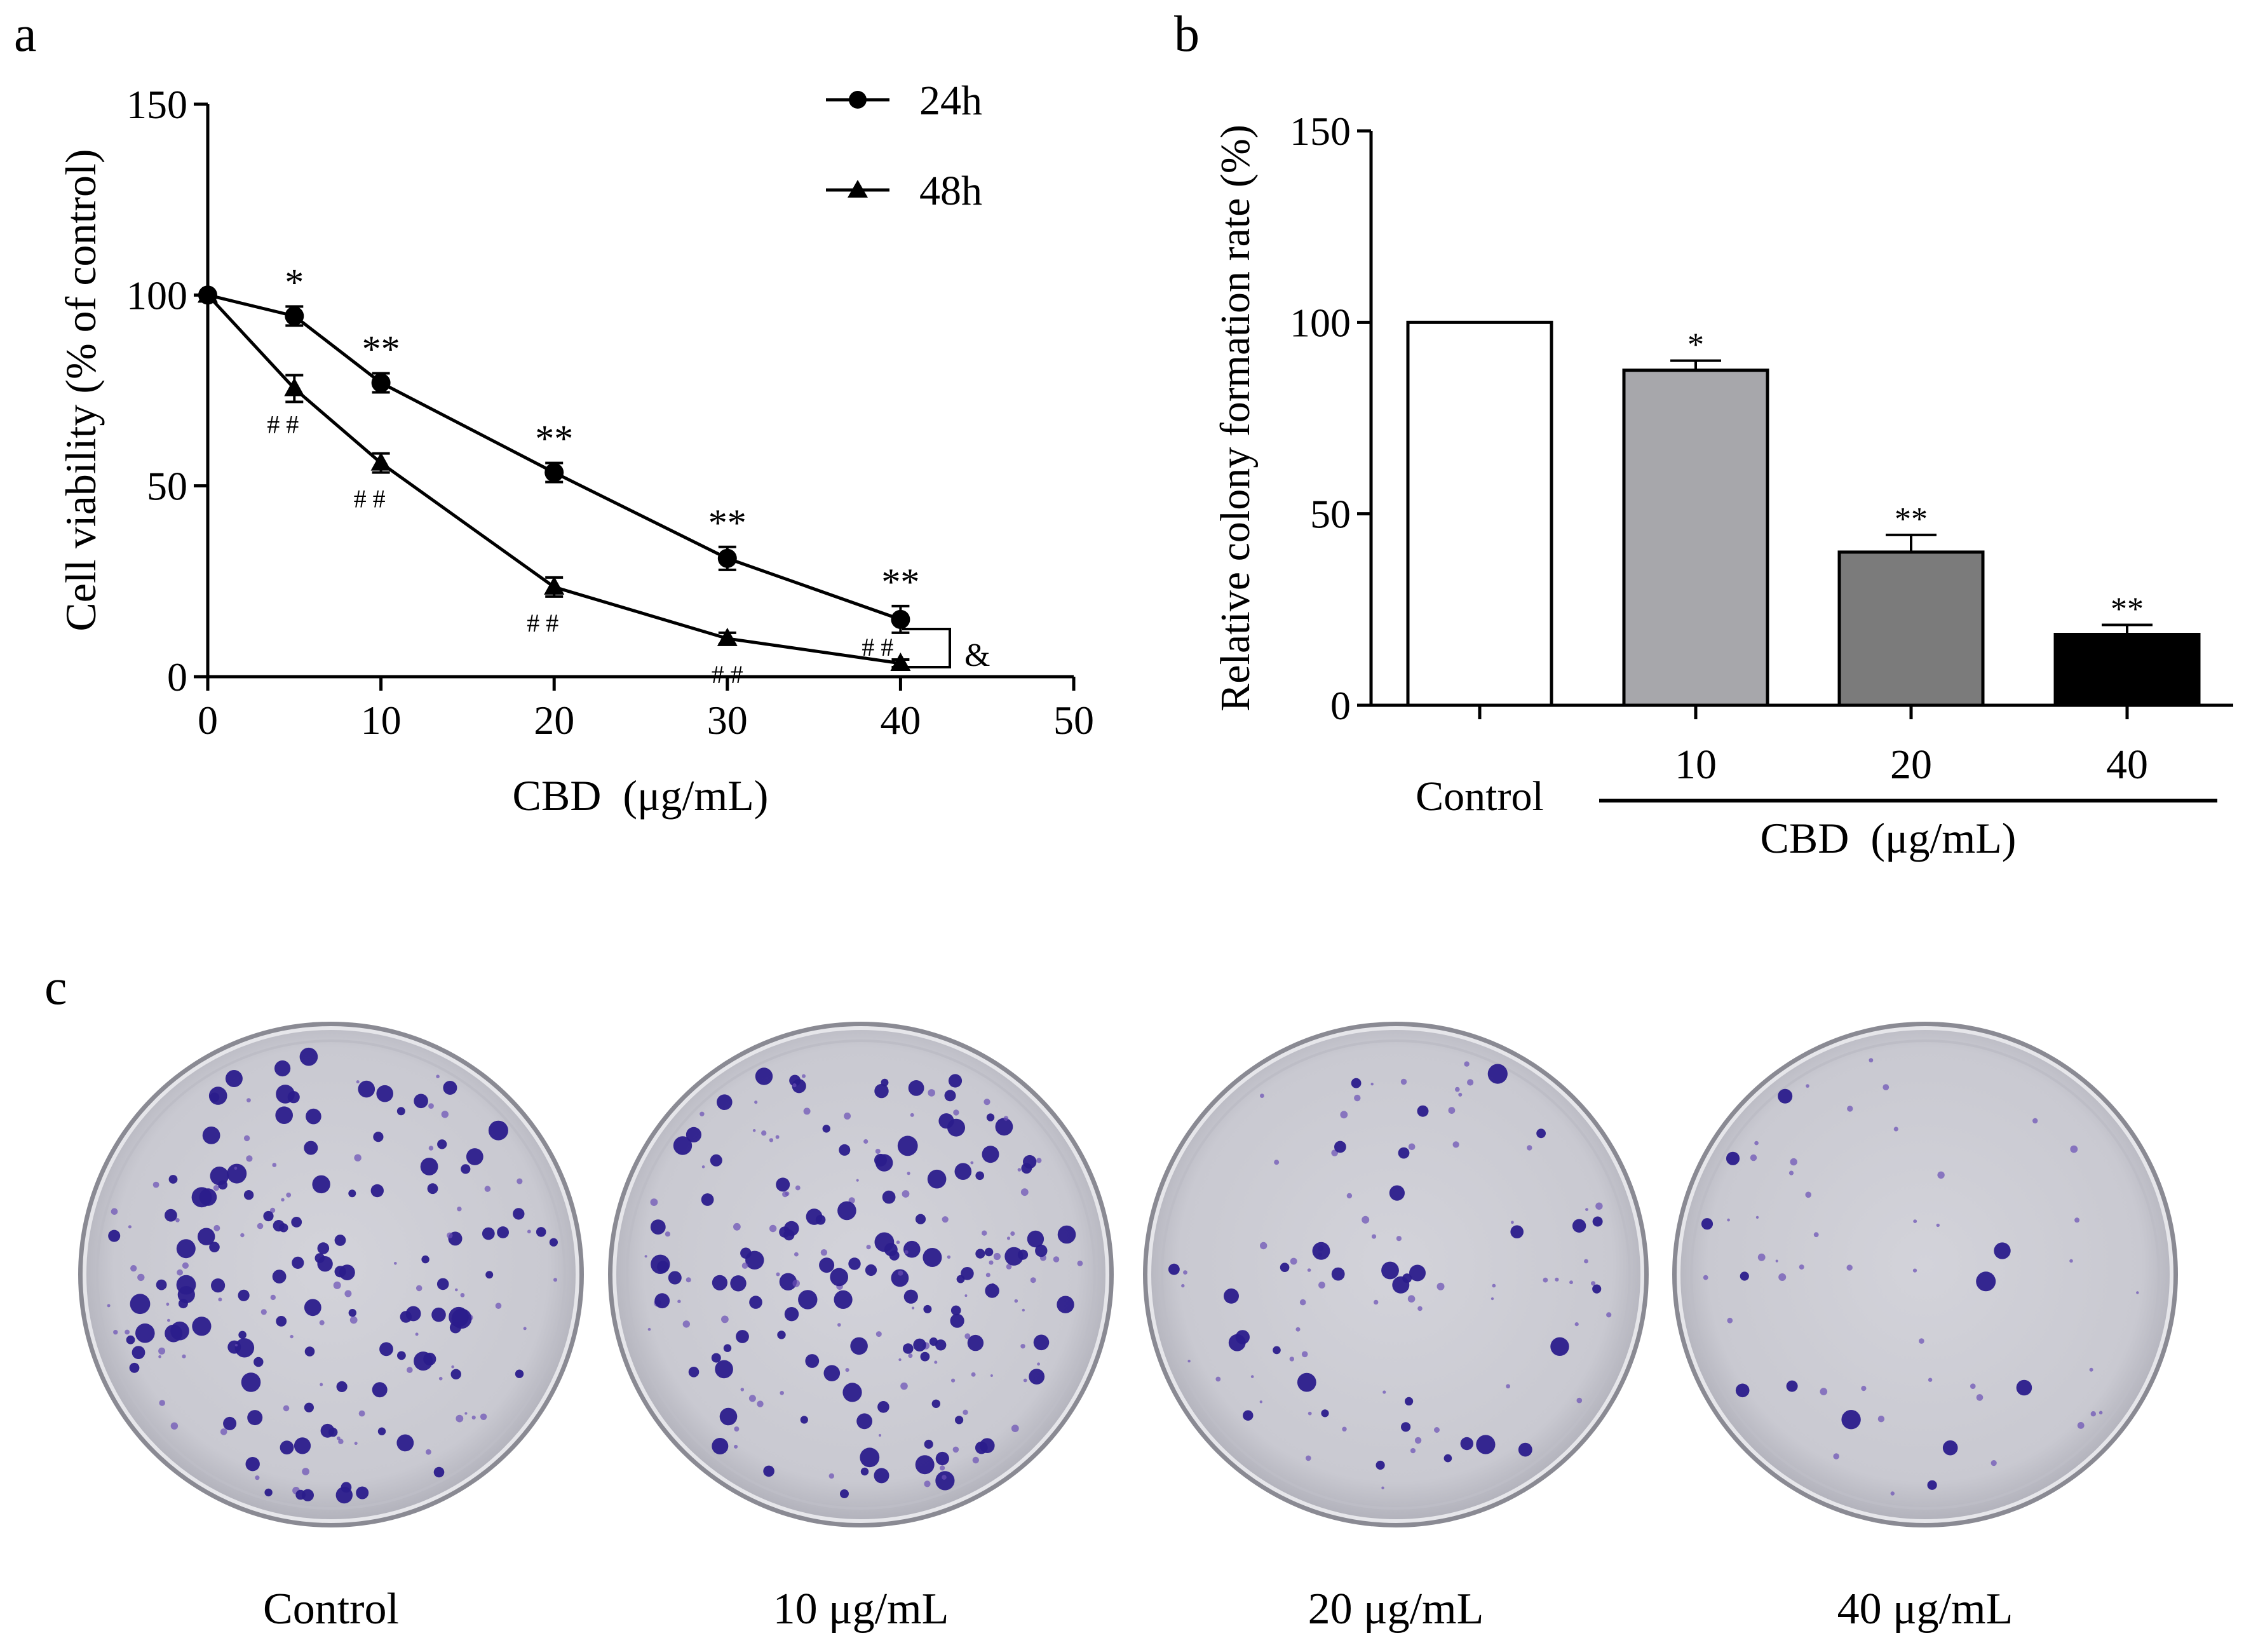  Describe the element at coordinates (554, 439) in the screenshot. I see `significance-label-24h: **` at that location.